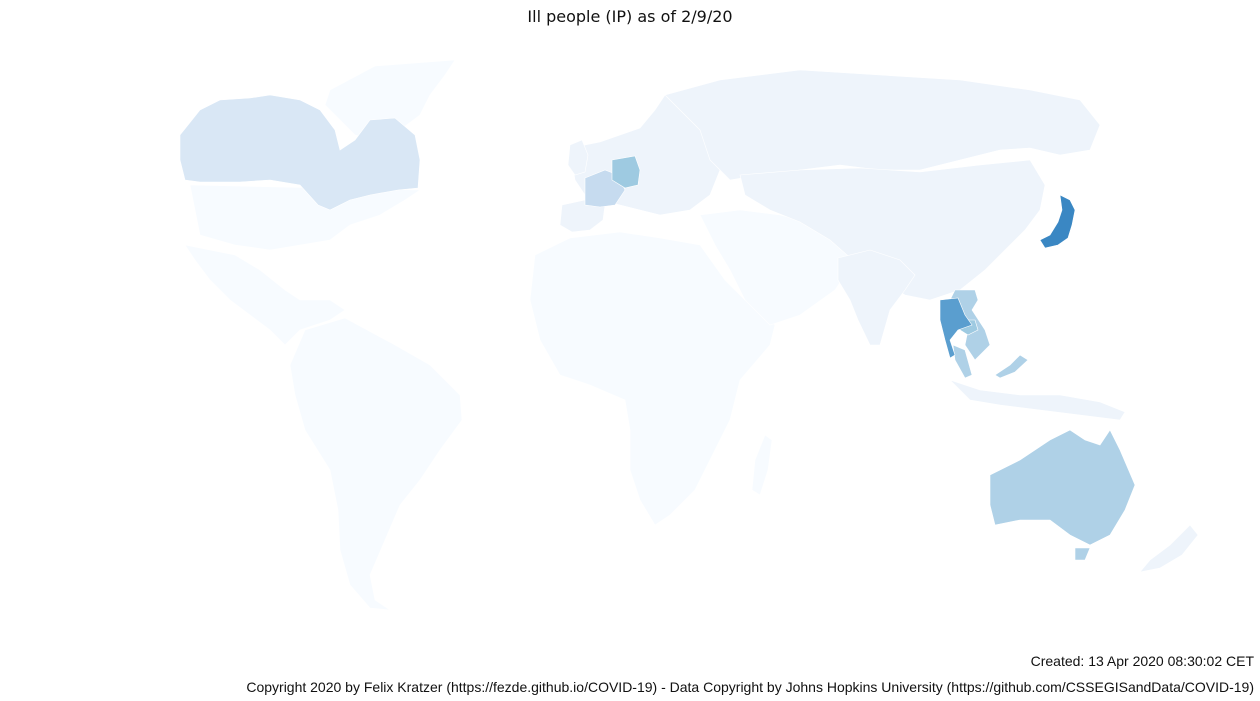  What do you see at coordinates (1037, 400) in the screenshot?
I see `region-indonesia` at bounding box center [1037, 400].